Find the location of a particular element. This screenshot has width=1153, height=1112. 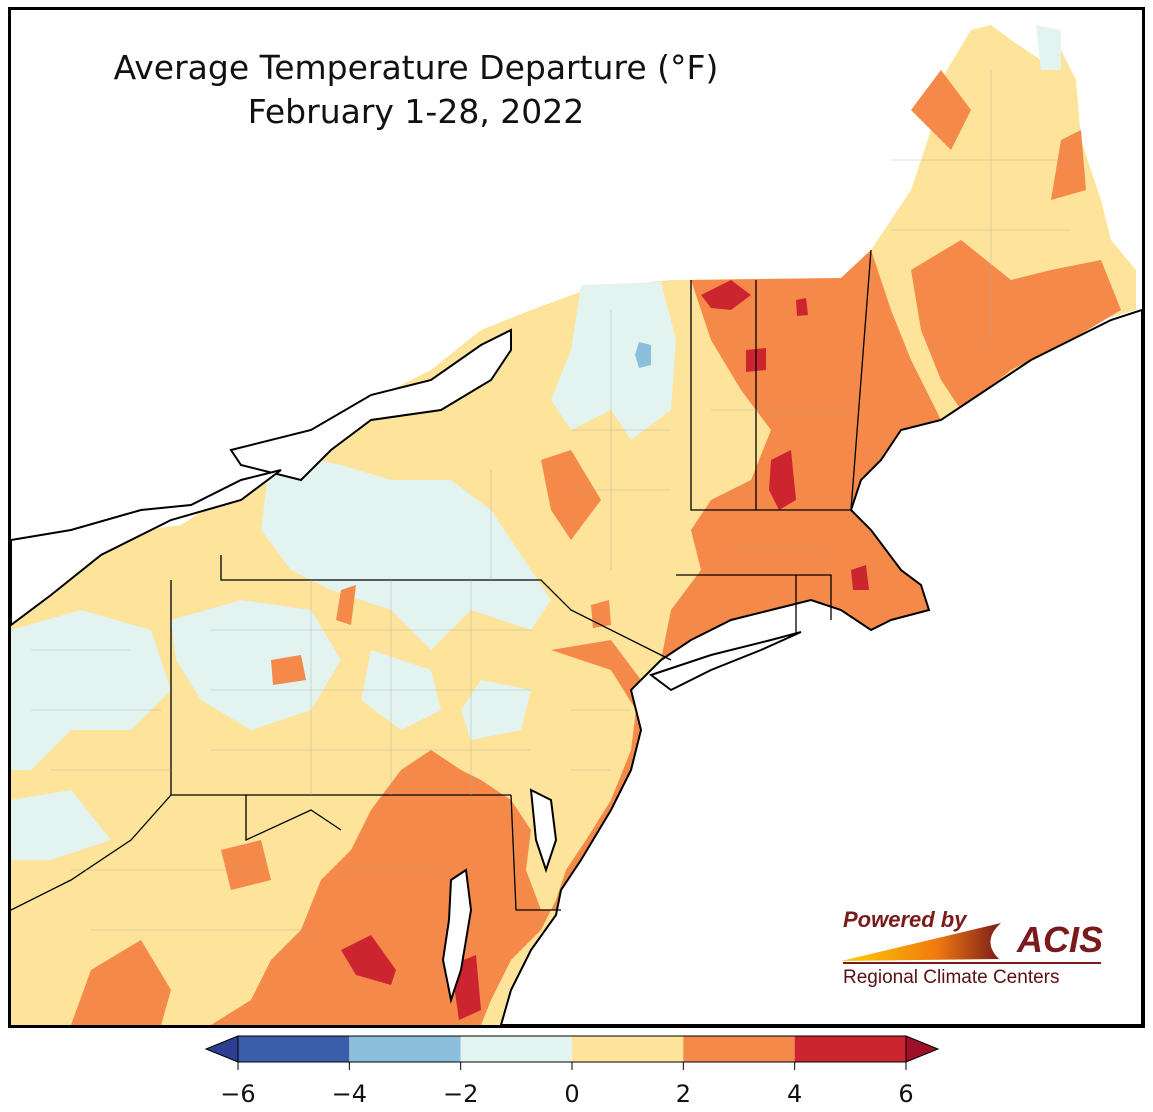

lake-erie is located at coordinates (146, 548).